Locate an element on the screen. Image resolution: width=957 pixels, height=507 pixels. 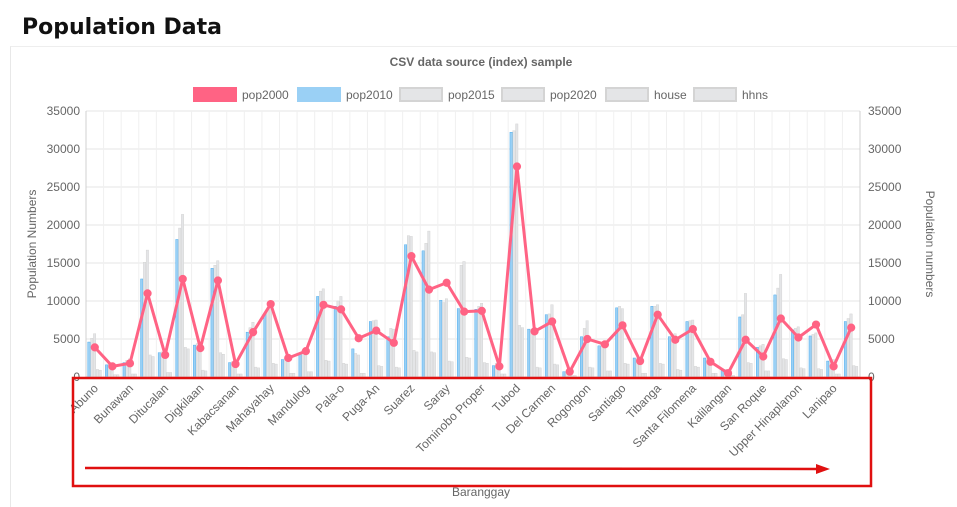
x-tick-label: Santiago is located at coordinates (607, 403).